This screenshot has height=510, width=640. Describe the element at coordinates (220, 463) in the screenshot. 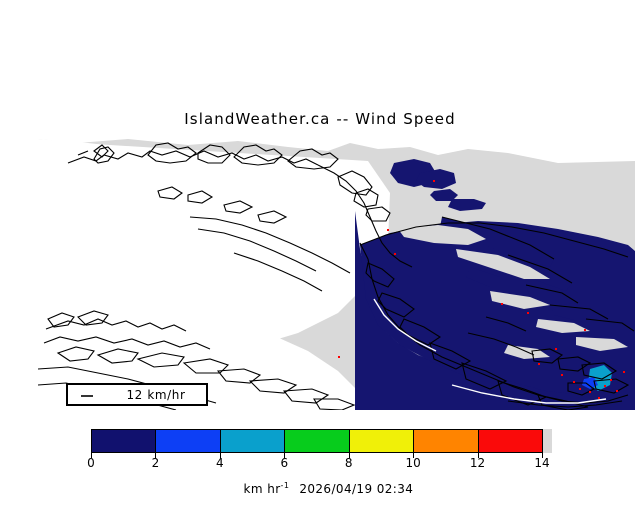

I see `colorbar-tick-label-4: 4` at that location.